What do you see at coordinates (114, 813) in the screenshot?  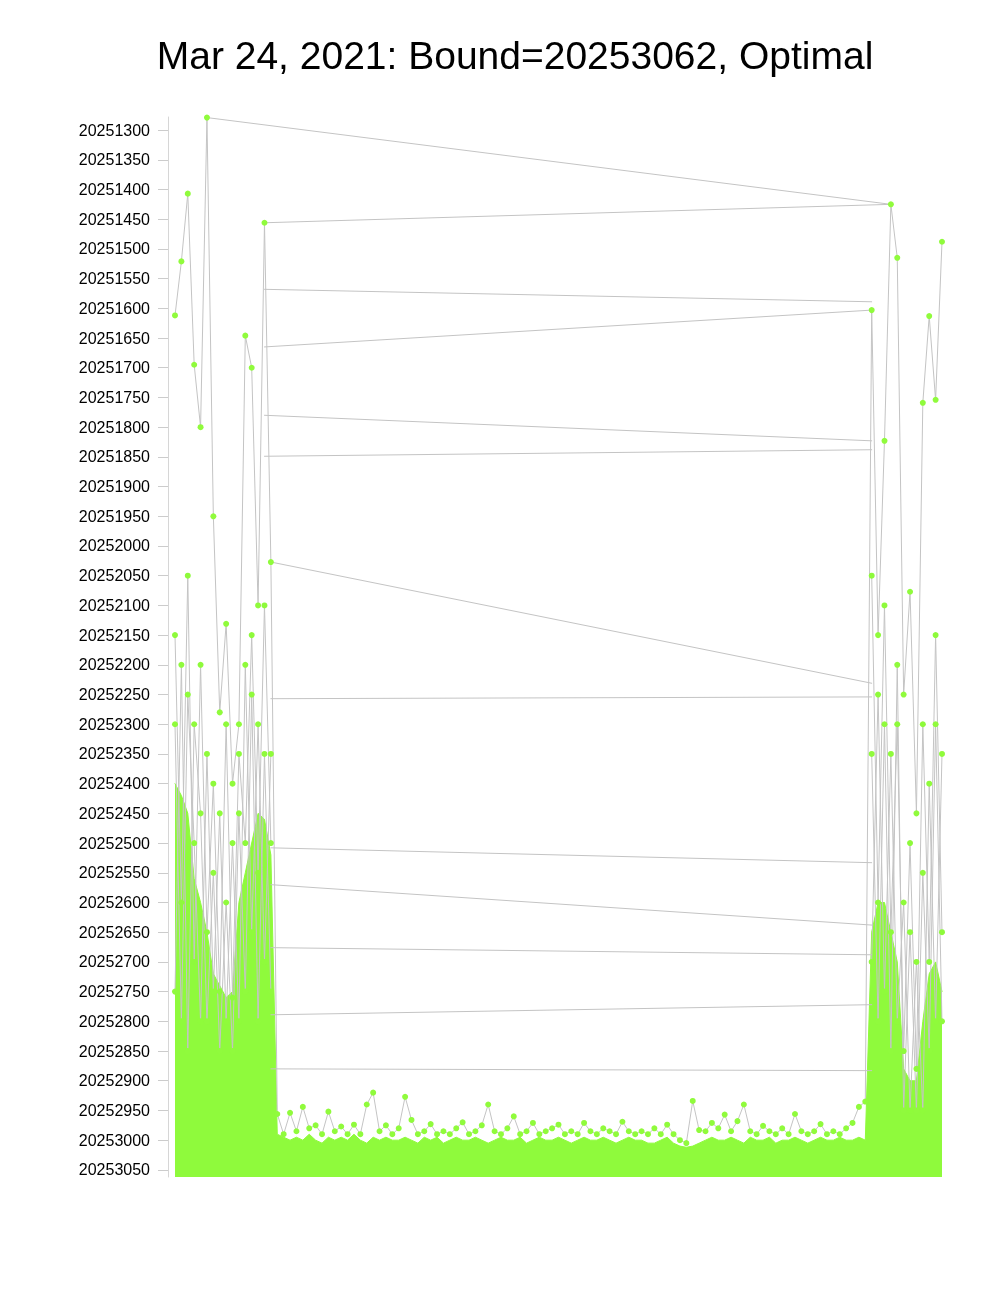 I see `y-tick-label: 20252450` at bounding box center [114, 813].